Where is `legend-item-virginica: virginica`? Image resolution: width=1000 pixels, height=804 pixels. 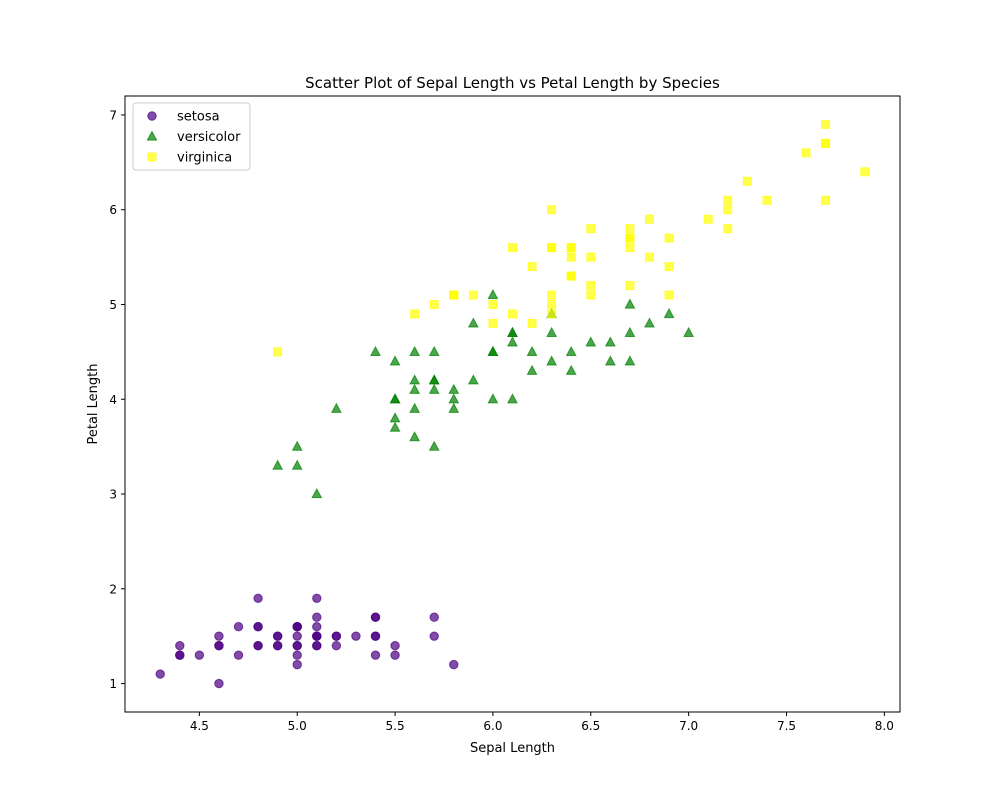
legend-item-virginica: virginica is located at coordinates (189, 158).